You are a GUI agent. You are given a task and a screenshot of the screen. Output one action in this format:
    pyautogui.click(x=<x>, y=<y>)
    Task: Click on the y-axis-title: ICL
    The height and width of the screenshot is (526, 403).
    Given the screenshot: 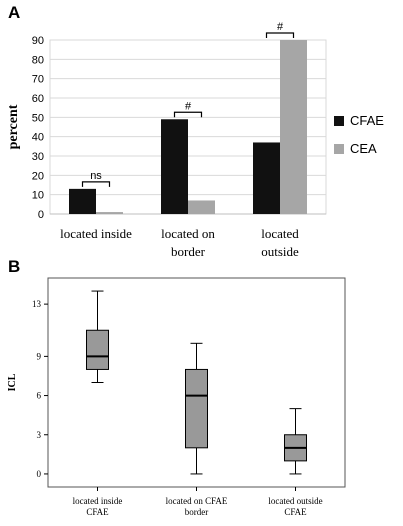 What is the action you would take?
    pyautogui.click(x=12, y=382)
    